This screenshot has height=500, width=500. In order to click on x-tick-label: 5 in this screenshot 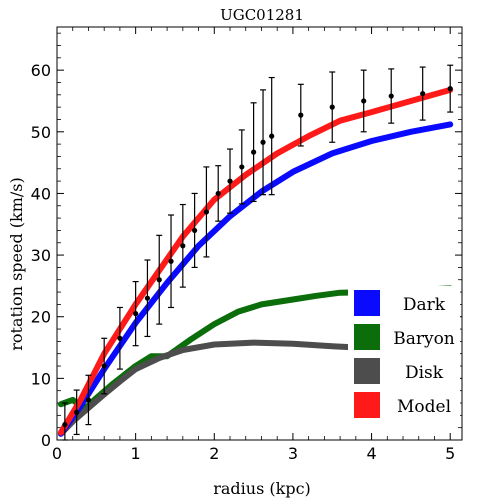, I will do `click(450, 453)`.